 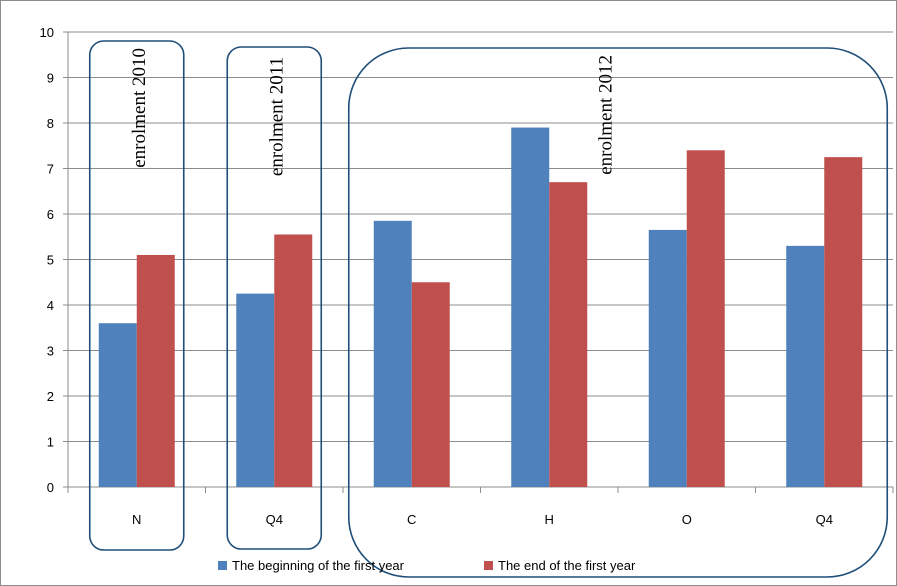 I want to click on y-tick-label: 5, so click(x=50, y=260).